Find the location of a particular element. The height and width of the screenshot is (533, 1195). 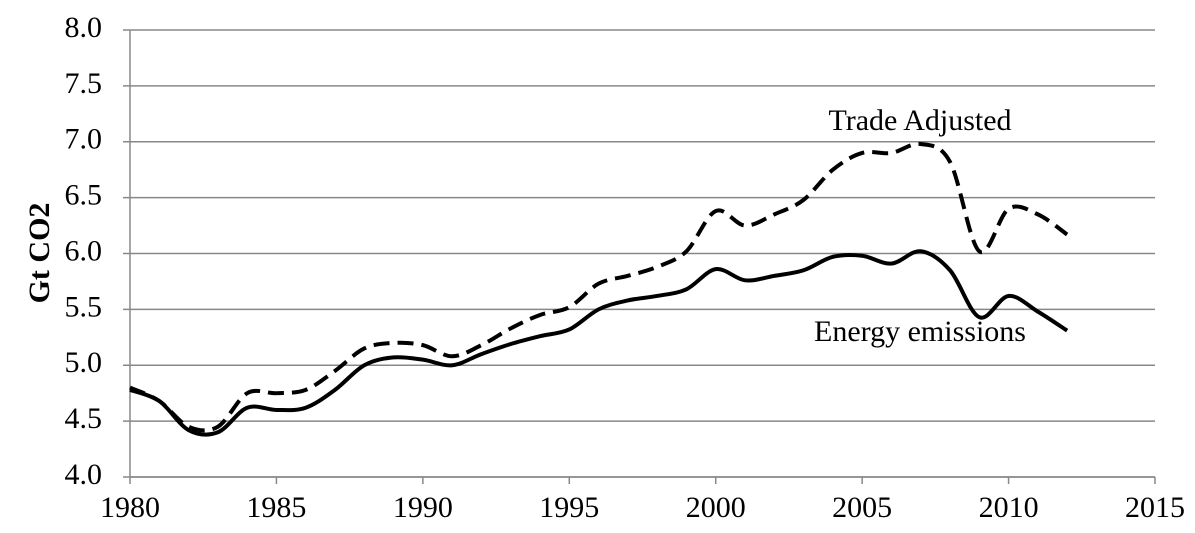

x-tick-label: 2005 is located at coordinates (862, 507).